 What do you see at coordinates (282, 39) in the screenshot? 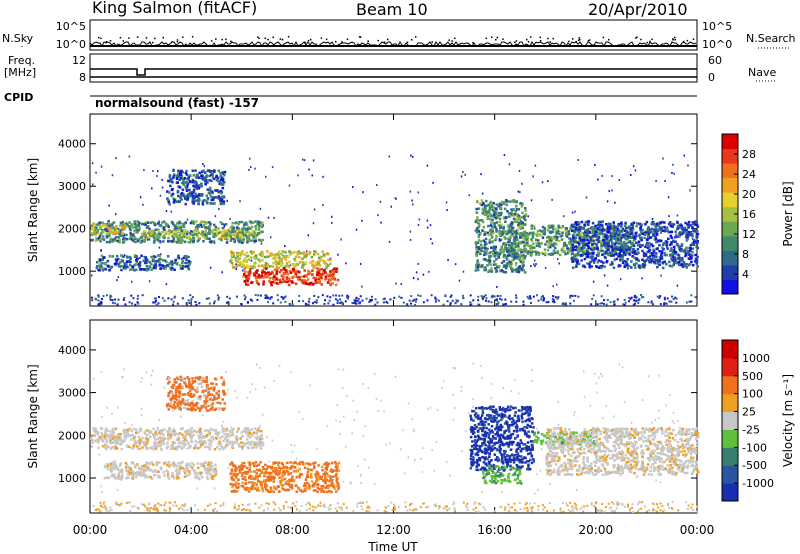
I see `nsky-dot` at bounding box center [282, 39].